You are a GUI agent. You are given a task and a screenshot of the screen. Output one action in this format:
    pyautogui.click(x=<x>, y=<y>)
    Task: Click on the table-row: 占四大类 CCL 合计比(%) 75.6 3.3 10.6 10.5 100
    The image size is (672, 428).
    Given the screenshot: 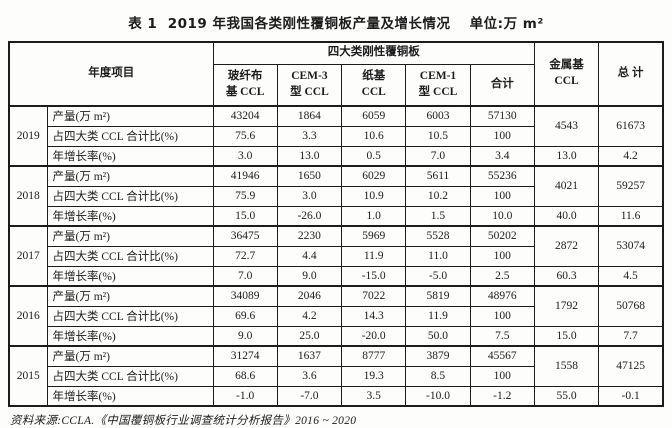 What is the action you would take?
    pyautogui.click(x=336, y=136)
    